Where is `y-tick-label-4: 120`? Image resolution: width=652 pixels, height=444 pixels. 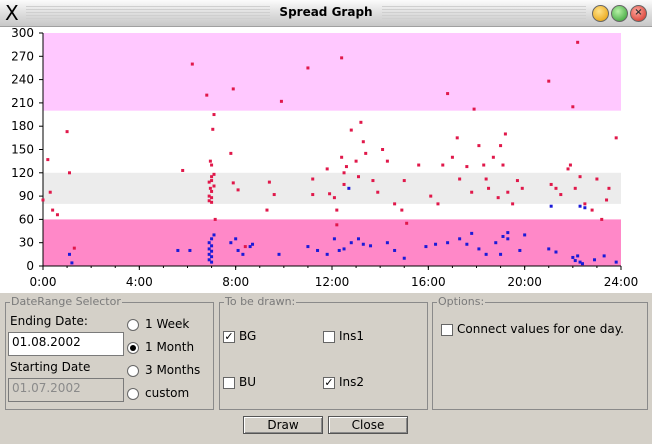
y-tick-label-4: 120 is located at coordinates (22, 173).